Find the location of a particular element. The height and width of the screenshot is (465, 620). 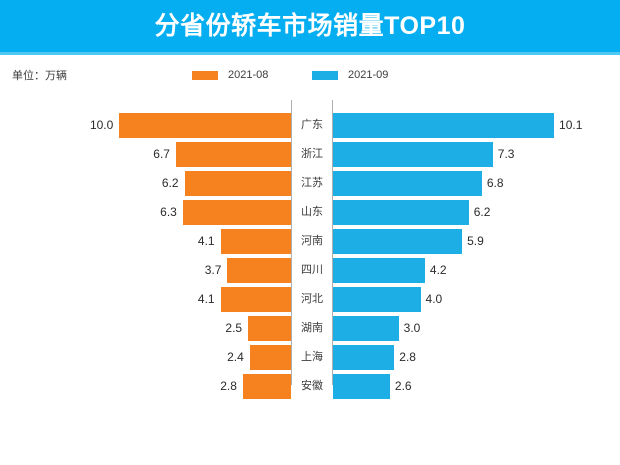

chart-row: 2.4 上海 2.8 is located at coordinates (310, 357).